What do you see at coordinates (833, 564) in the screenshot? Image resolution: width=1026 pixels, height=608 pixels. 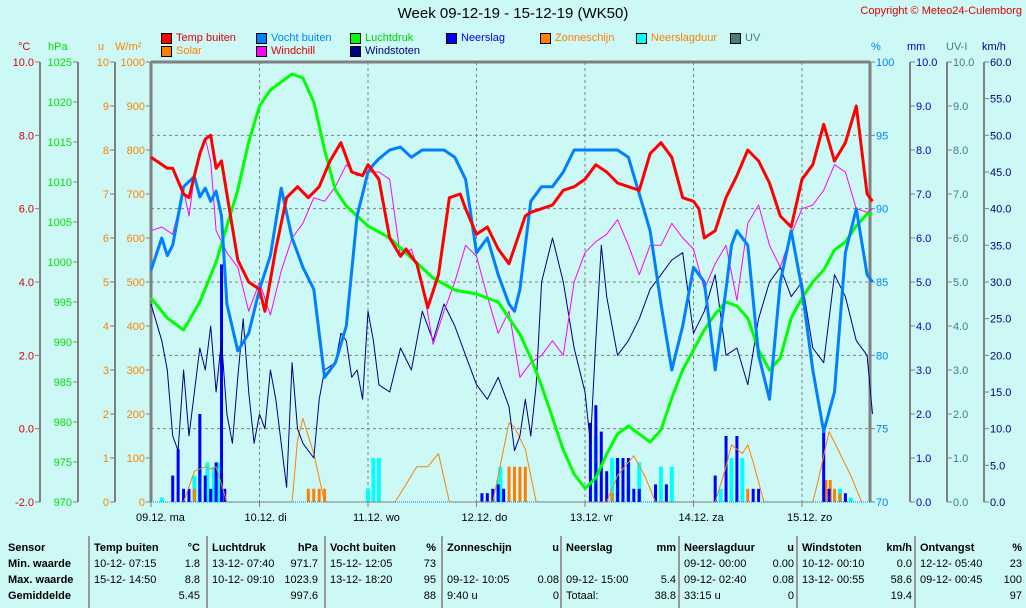 I see `stats-cell-left: 10-12- 00:10` at bounding box center [833, 564].